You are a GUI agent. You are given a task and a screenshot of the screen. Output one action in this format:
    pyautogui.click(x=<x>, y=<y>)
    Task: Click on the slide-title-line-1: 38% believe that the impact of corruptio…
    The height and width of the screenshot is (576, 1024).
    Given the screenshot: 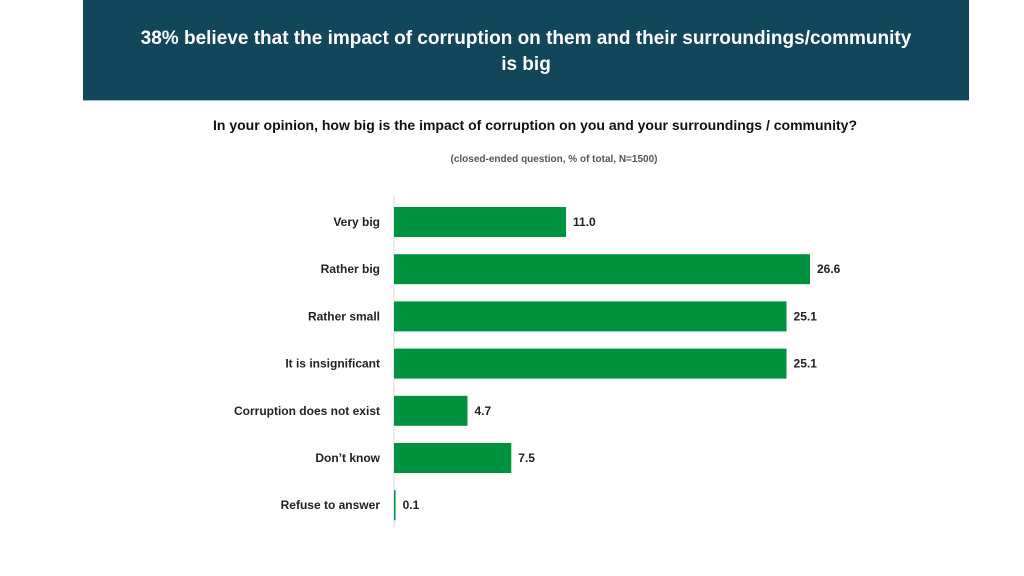 What is the action you would take?
    pyautogui.click(x=526, y=38)
    